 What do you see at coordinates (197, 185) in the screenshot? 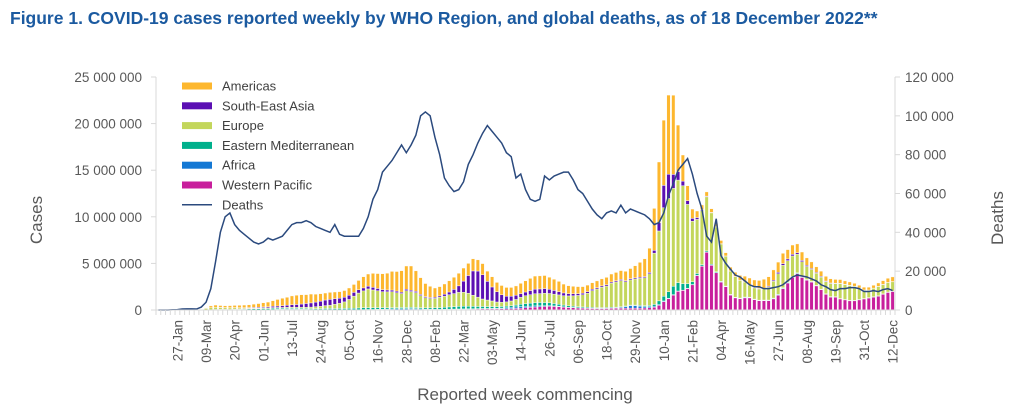
I see `legend-swatch-western-pacific` at bounding box center [197, 185].